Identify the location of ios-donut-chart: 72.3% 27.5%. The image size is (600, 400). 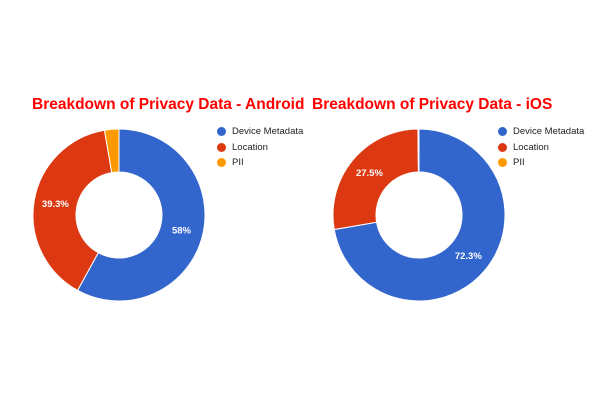
(419, 215).